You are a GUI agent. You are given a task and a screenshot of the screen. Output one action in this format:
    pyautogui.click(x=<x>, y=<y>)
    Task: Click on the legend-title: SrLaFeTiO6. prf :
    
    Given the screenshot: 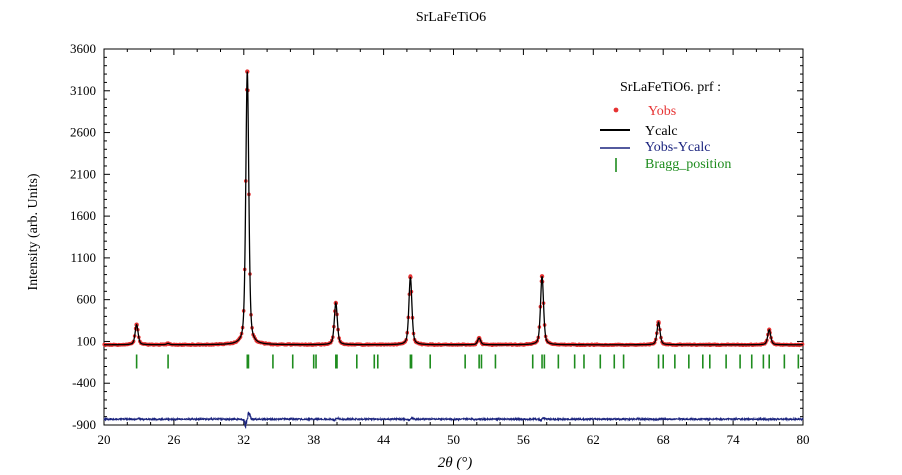 What is the action you would take?
    pyautogui.click(x=670, y=87)
    